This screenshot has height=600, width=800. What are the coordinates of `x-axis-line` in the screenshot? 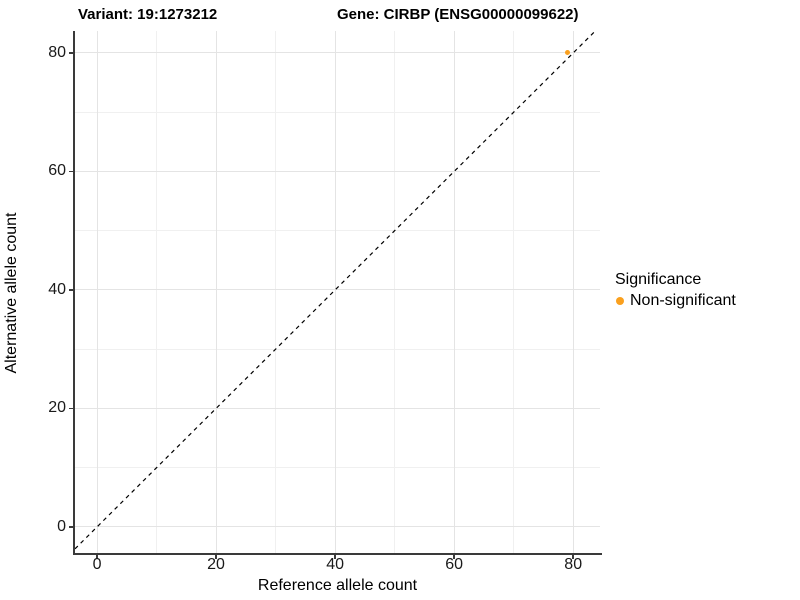 It's located at (337, 554).